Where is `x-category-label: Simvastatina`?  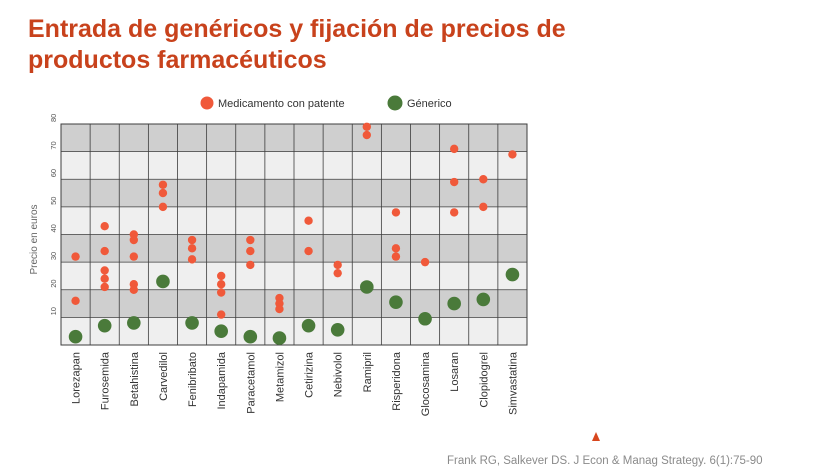
x-category-label: Simvastatina is located at coordinates (513, 383).